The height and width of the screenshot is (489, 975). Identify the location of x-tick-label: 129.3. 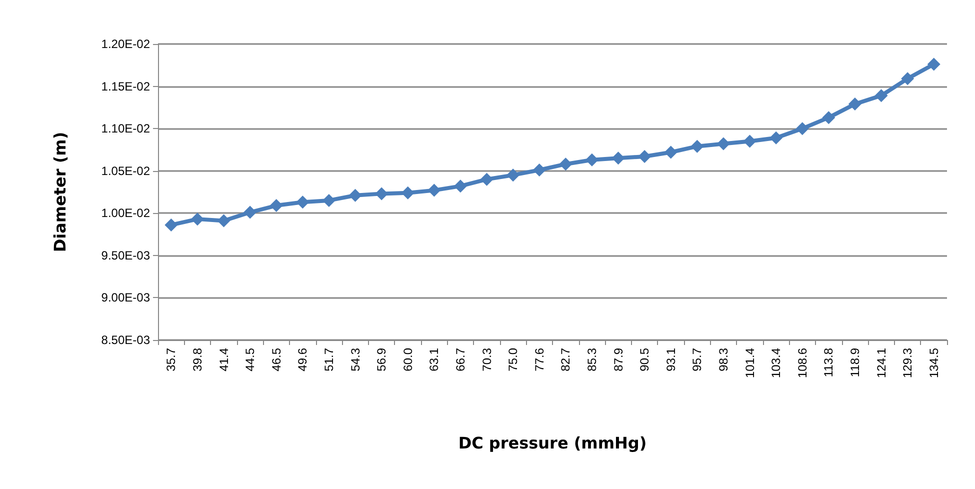
(907, 363).